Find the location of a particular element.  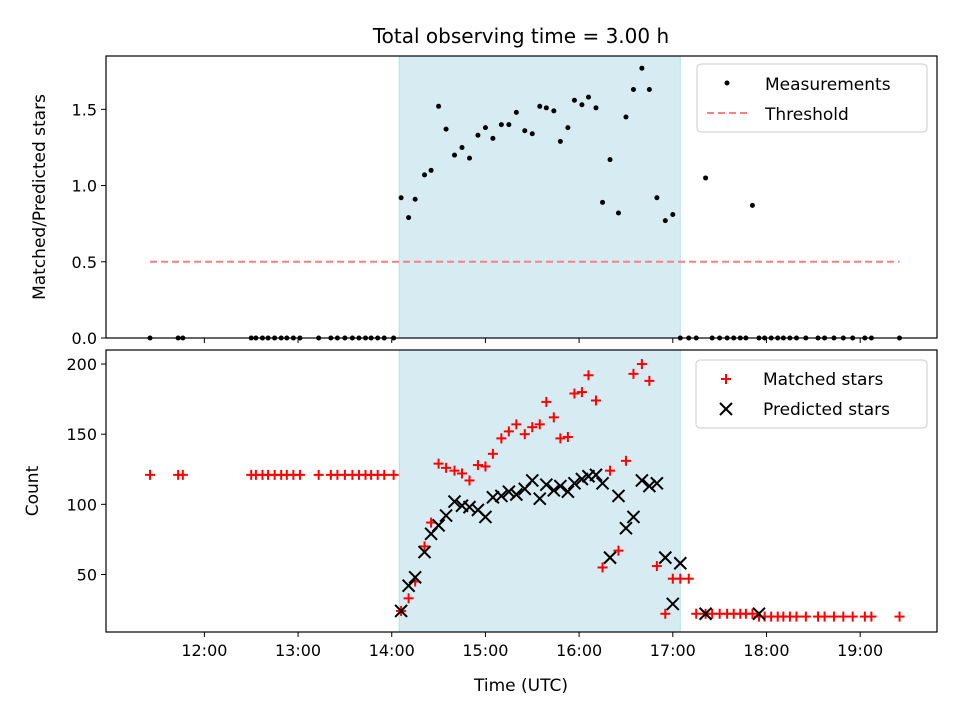

x-tick-label: 12:00 is located at coordinates (204, 650).